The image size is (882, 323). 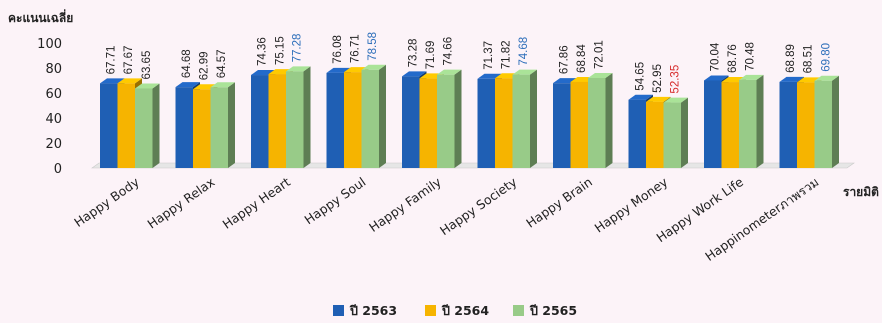 I want to click on data-label: 74.68, so click(x=524, y=51).